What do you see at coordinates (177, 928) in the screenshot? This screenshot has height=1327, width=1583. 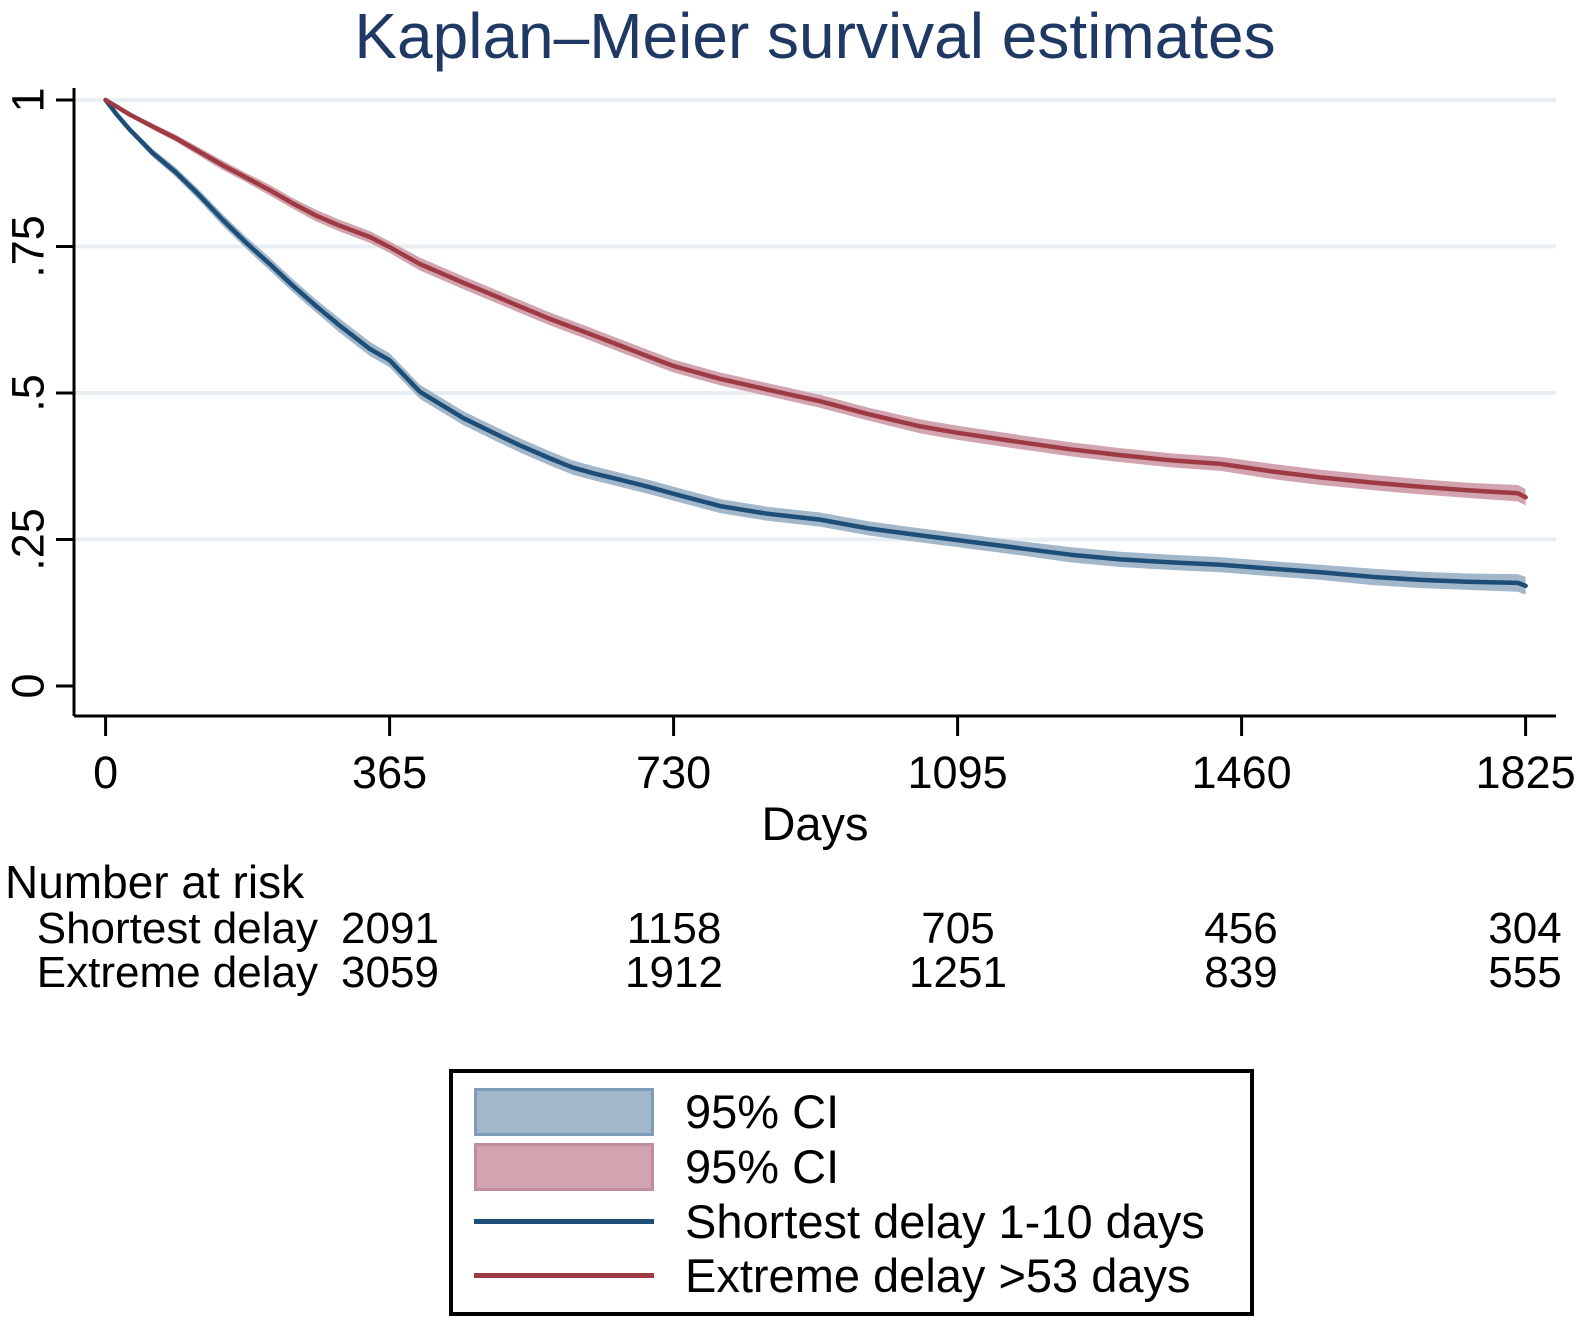 I see `risk-row-label-shortest: Shortest delay` at bounding box center [177, 928].